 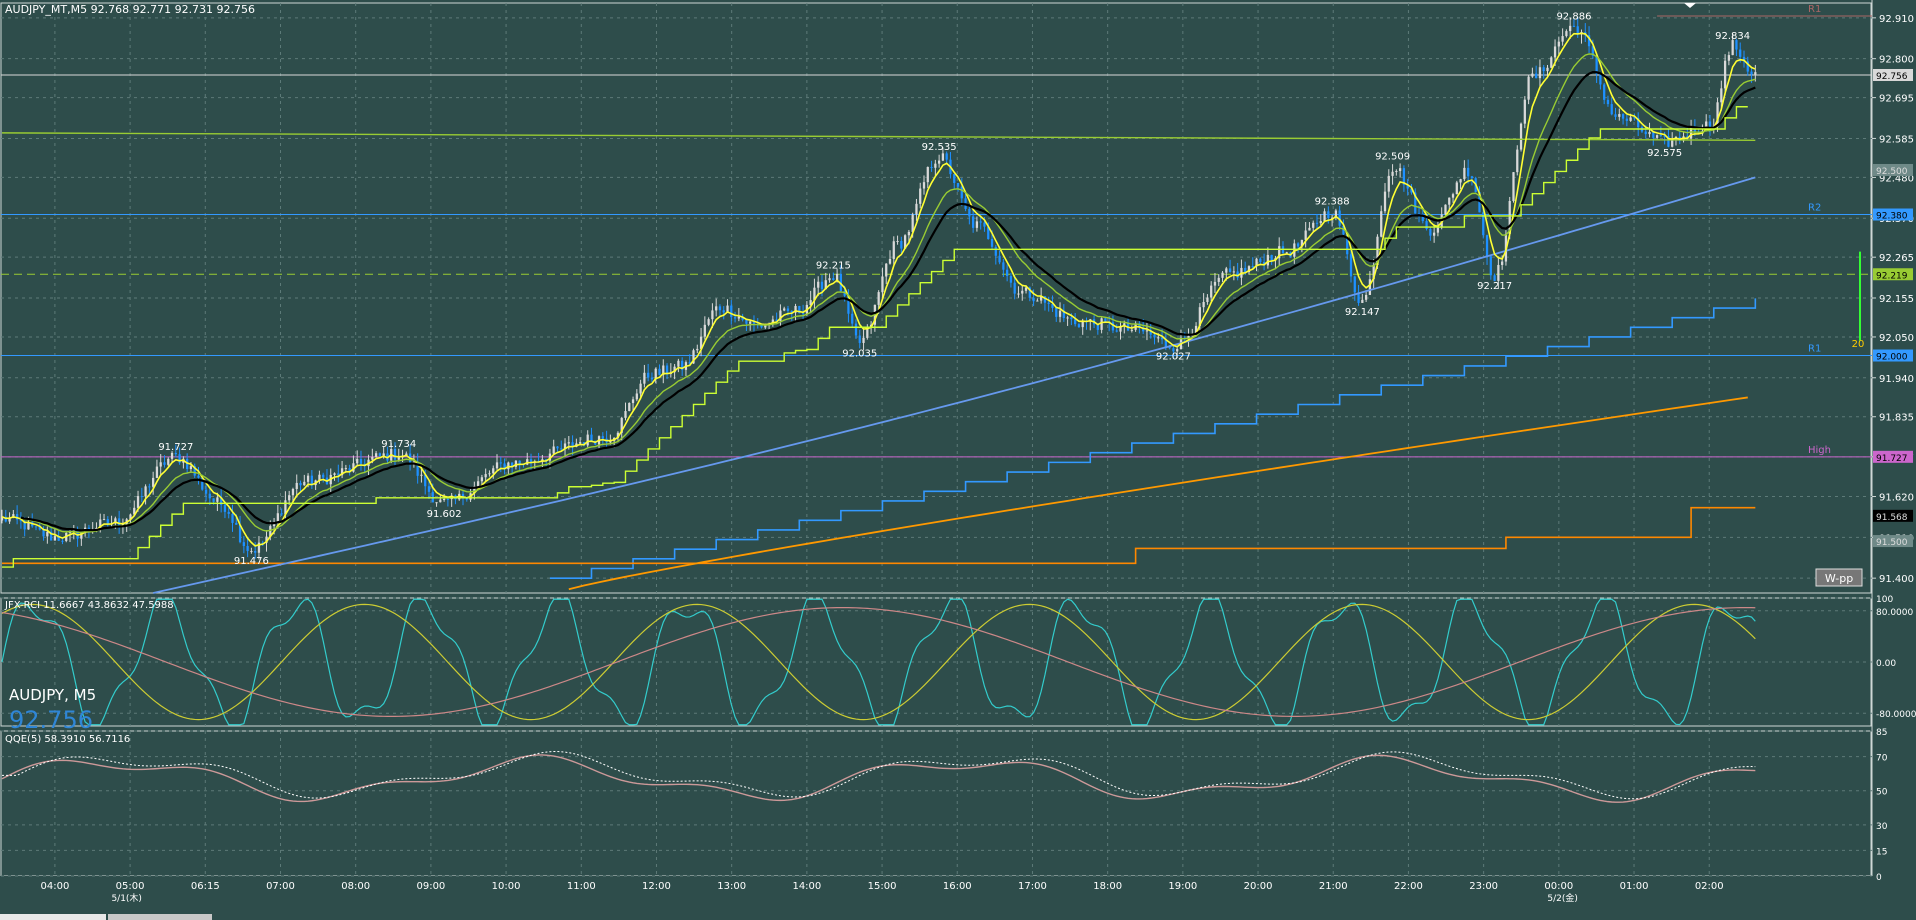 What do you see at coordinates (130, 886) in the screenshot?
I see `time-tick-label: 05:00` at bounding box center [130, 886].